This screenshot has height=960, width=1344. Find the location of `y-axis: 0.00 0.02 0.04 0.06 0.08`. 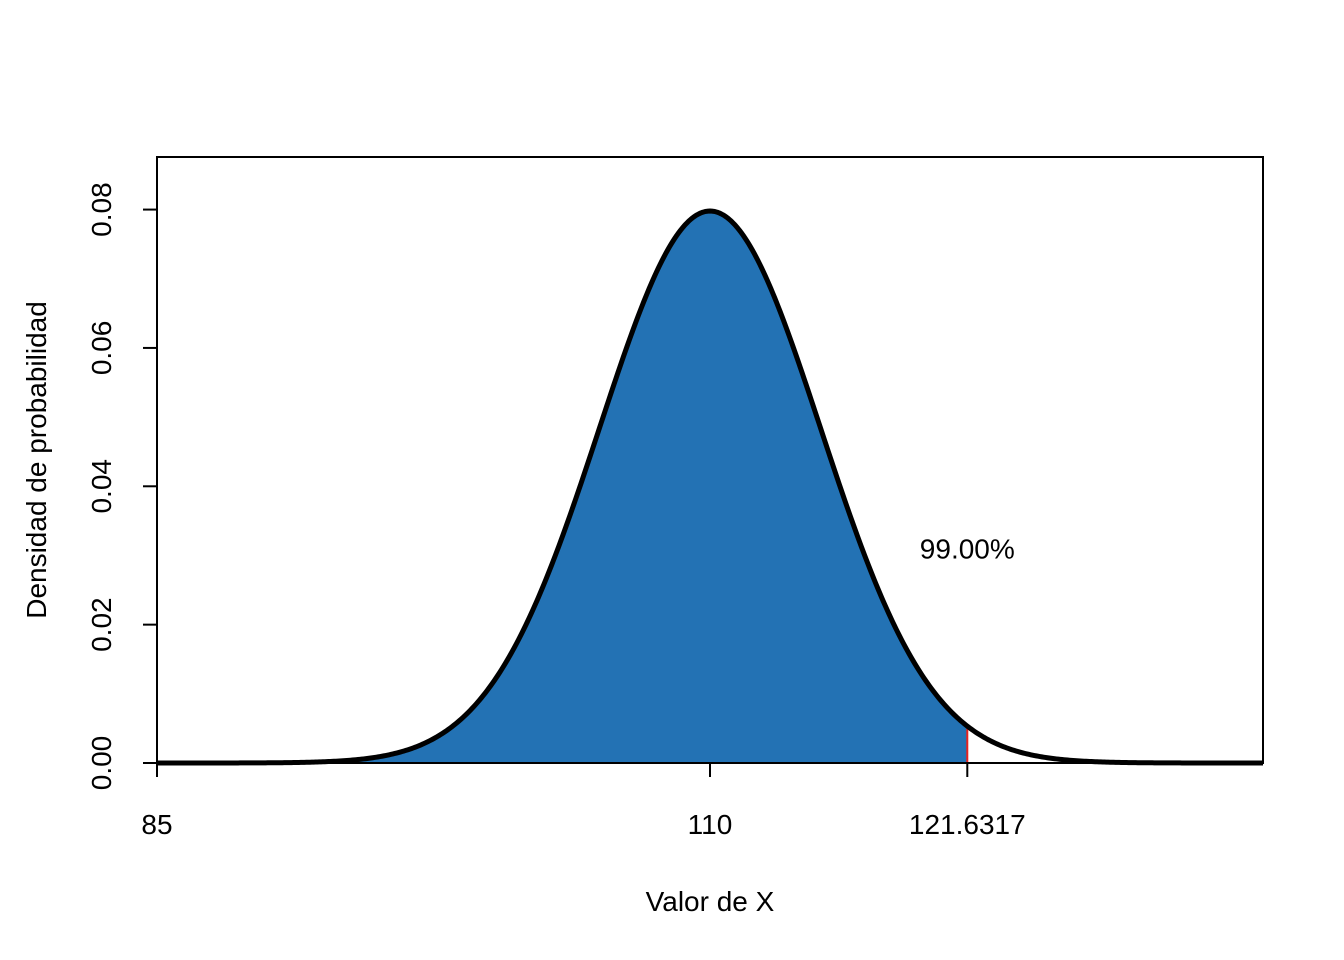

y-axis: 0.00 0.02 0.04 0.06 0.08 is located at coordinates (121, 486).